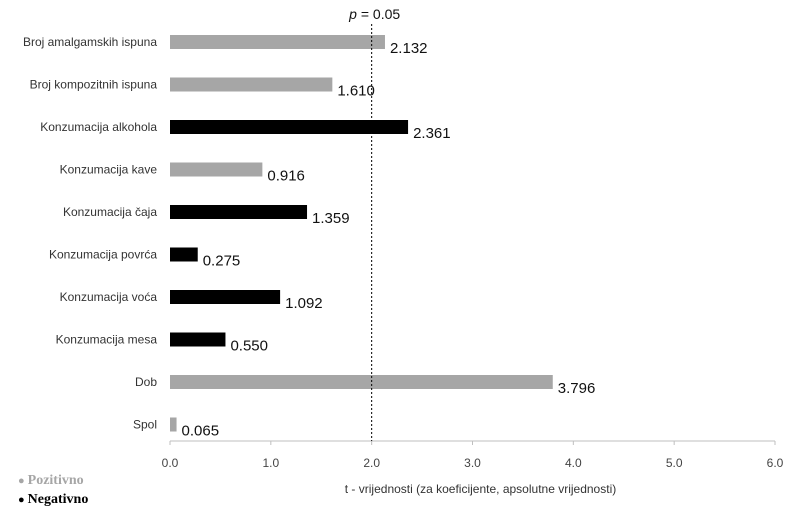 The height and width of the screenshot is (513, 787). What do you see at coordinates (331, 218) in the screenshot?
I see `value-label: 1.359` at bounding box center [331, 218].